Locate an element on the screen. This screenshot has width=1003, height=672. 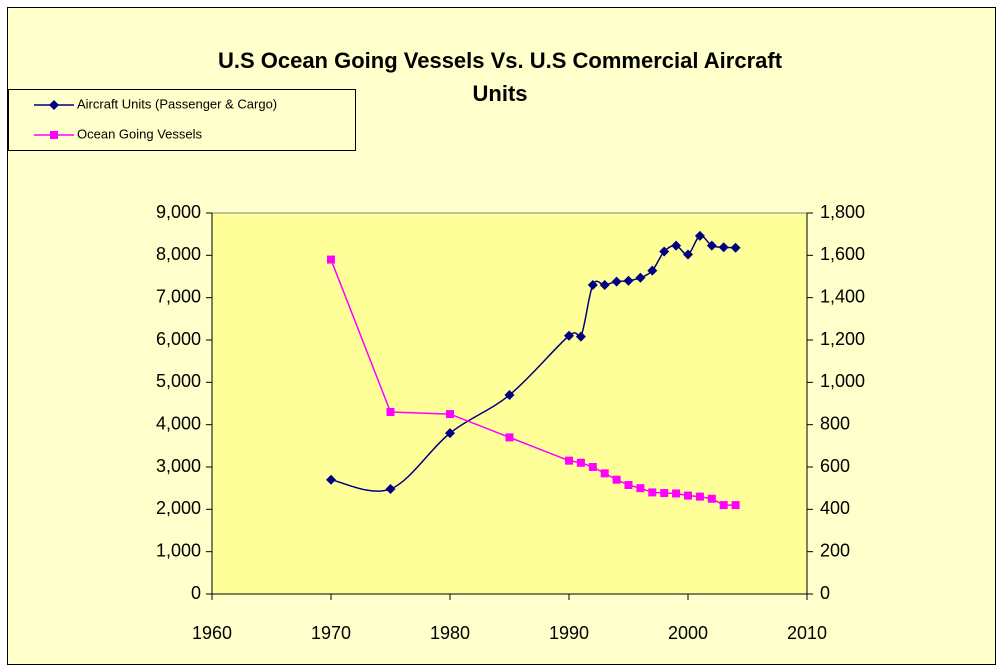
y-tick-label: 4,000 is located at coordinates (178, 423).